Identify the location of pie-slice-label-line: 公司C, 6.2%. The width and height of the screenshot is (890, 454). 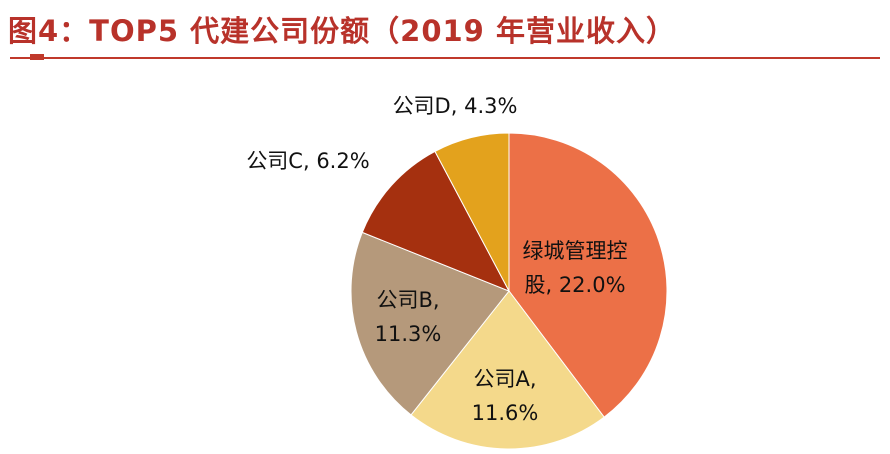
(307, 161).